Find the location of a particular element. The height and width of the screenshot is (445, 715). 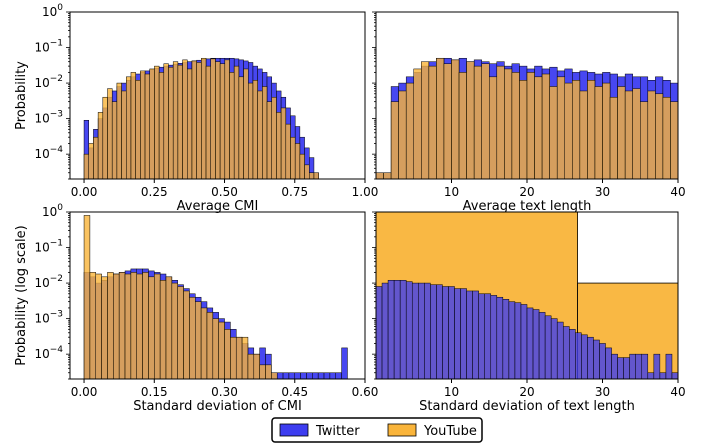

x-axis-label: Standard deviation of CMI is located at coordinates (217, 406).